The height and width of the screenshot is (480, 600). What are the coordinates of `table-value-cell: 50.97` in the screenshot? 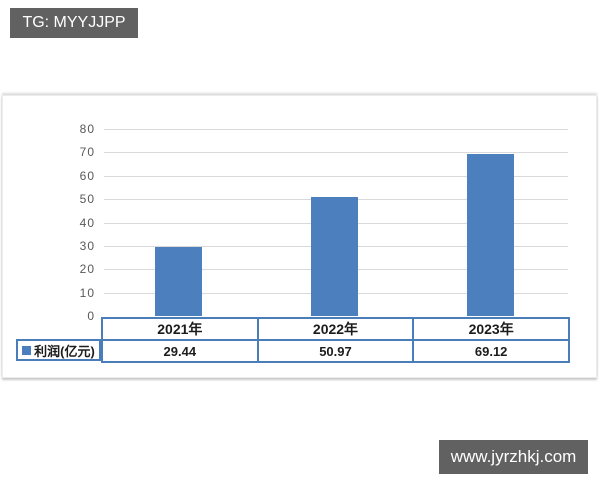 It's located at (335, 351).